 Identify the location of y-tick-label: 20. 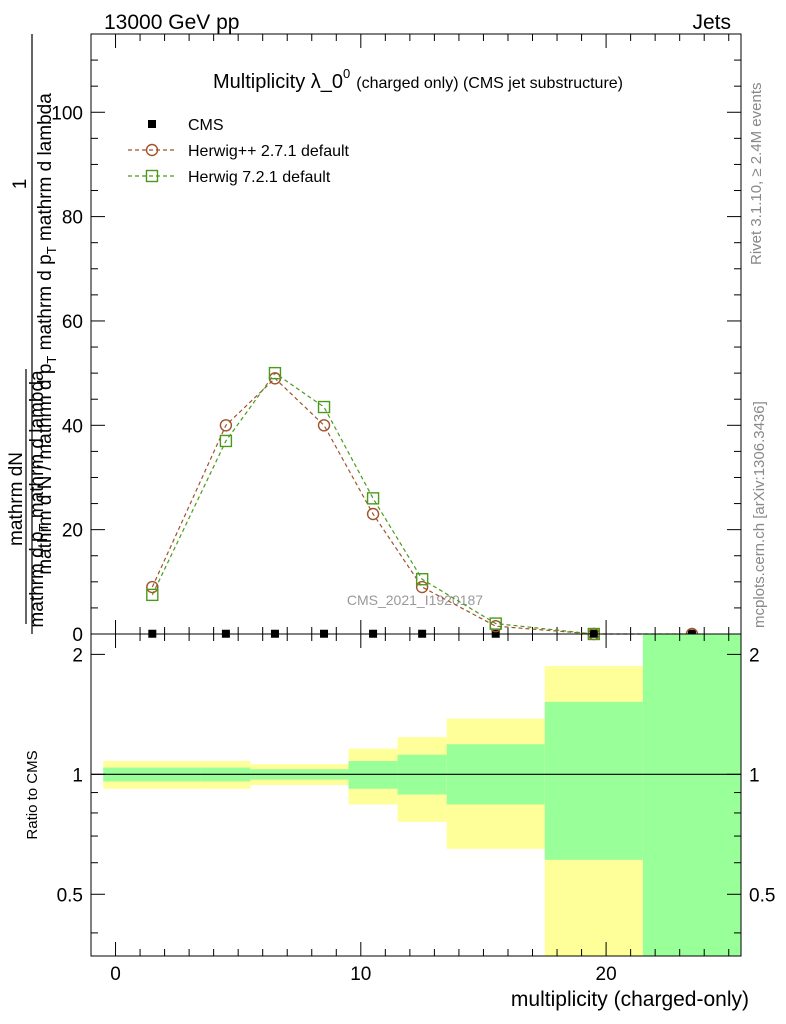
(72, 531).